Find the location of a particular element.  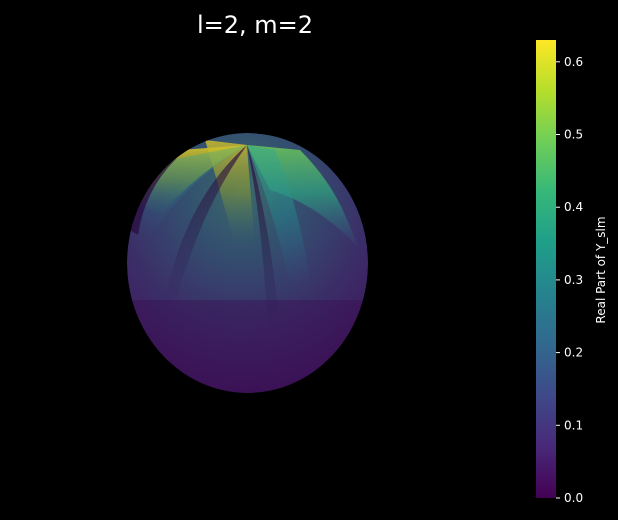

colorbar-ticks: 0.0 0.1 0.2 0.3 0.4 0.5 0.6 is located at coordinates (569, 280).